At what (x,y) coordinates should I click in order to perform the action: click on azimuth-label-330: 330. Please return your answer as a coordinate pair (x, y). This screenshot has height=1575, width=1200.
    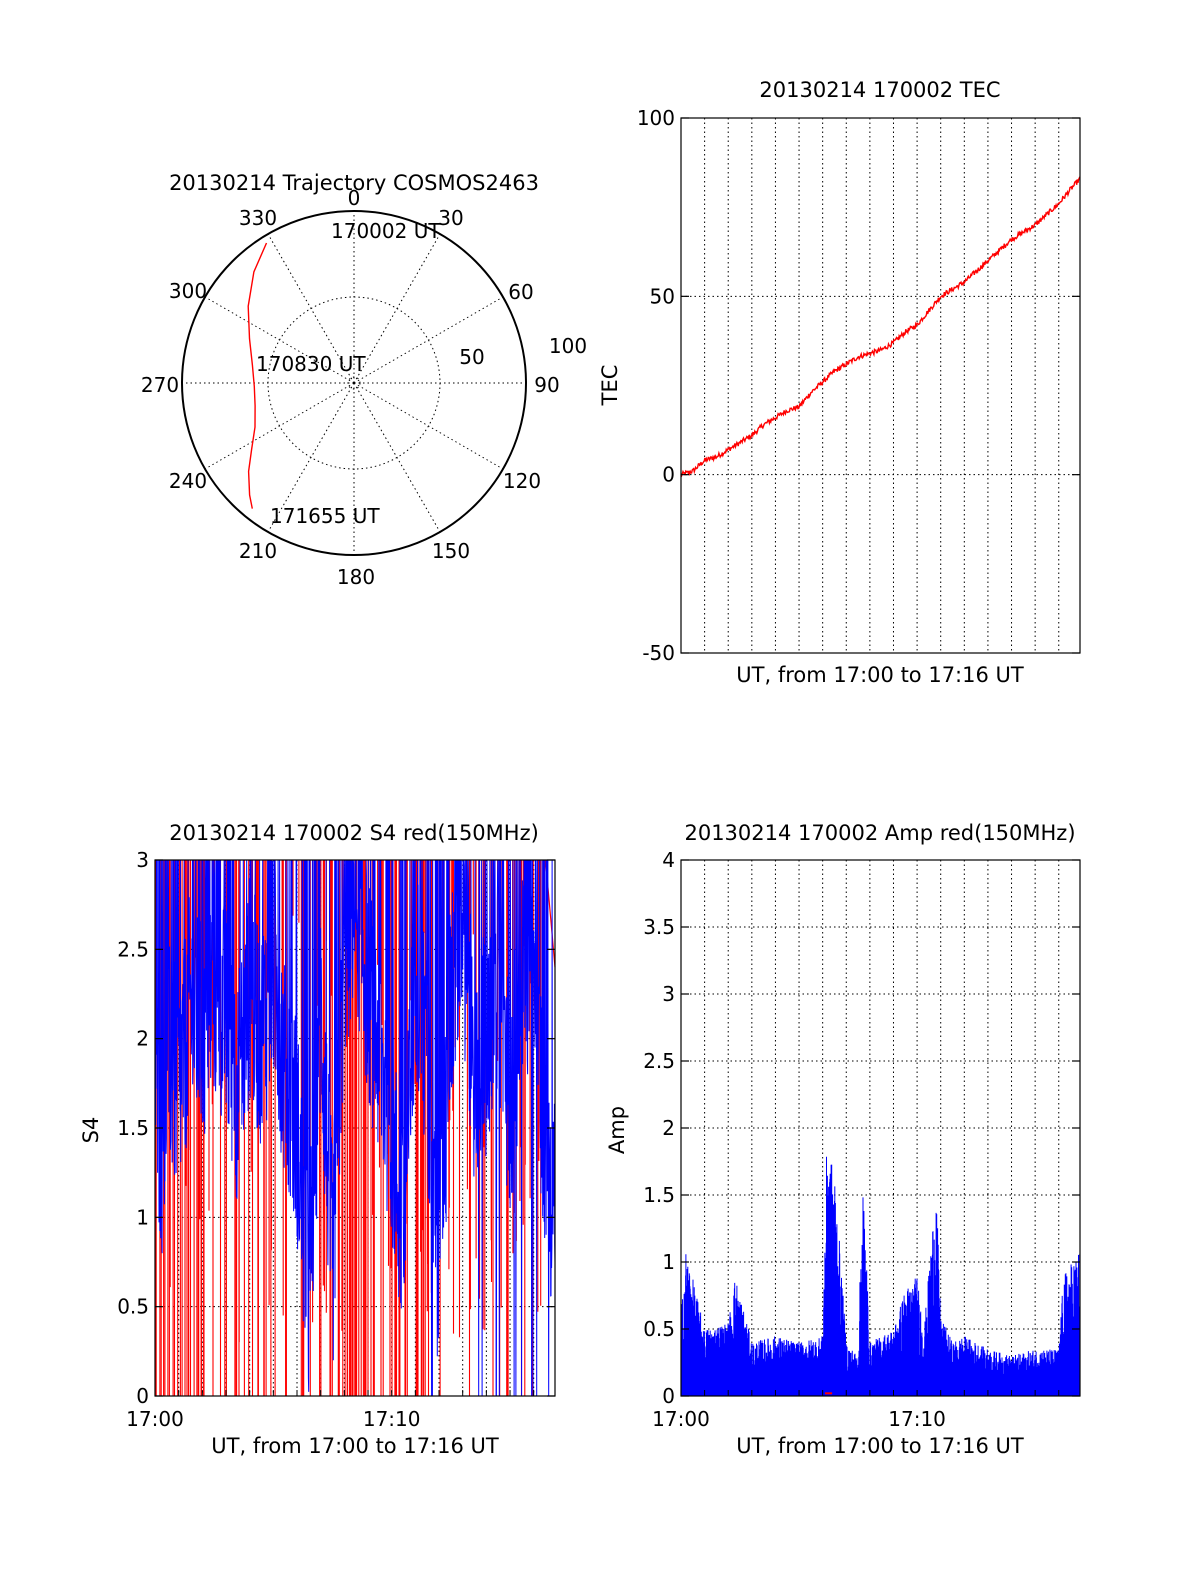
    Looking at the image, I should click on (258, 218).